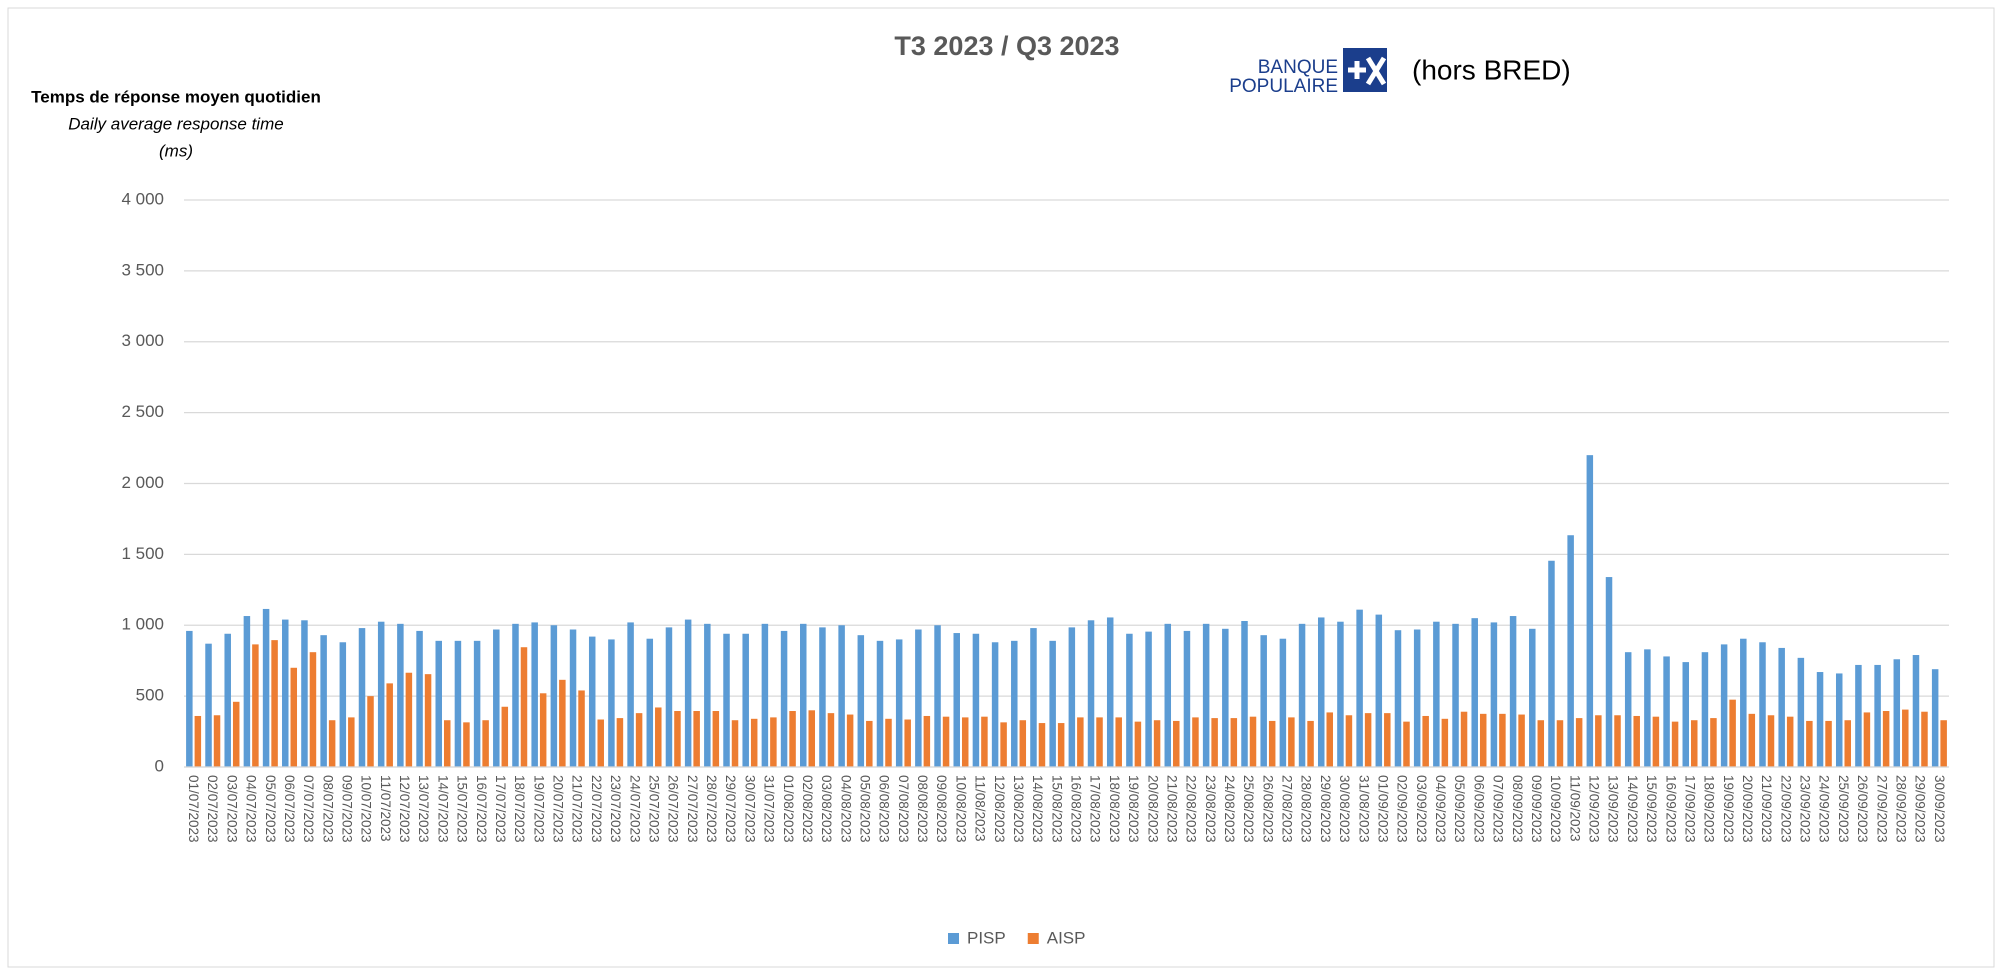  What do you see at coordinates (308, 809) in the screenshot?
I see `x-tick-label: 07/07/2023` at bounding box center [308, 809].